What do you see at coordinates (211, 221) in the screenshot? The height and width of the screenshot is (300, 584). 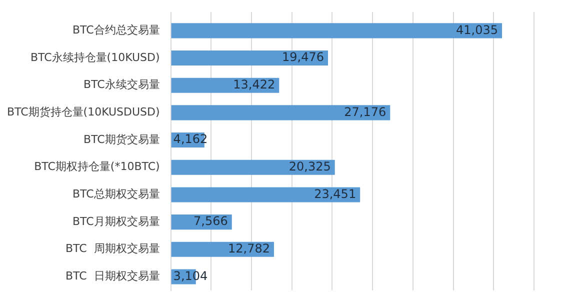 I see `data-label: 7,566` at bounding box center [211, 221].